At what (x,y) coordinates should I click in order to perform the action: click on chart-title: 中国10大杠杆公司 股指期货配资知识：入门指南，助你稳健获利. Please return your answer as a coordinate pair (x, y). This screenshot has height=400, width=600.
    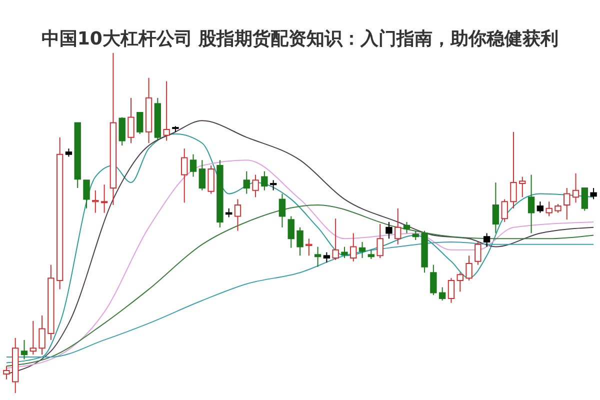
    Looking at the image, I should click on (300, 39).